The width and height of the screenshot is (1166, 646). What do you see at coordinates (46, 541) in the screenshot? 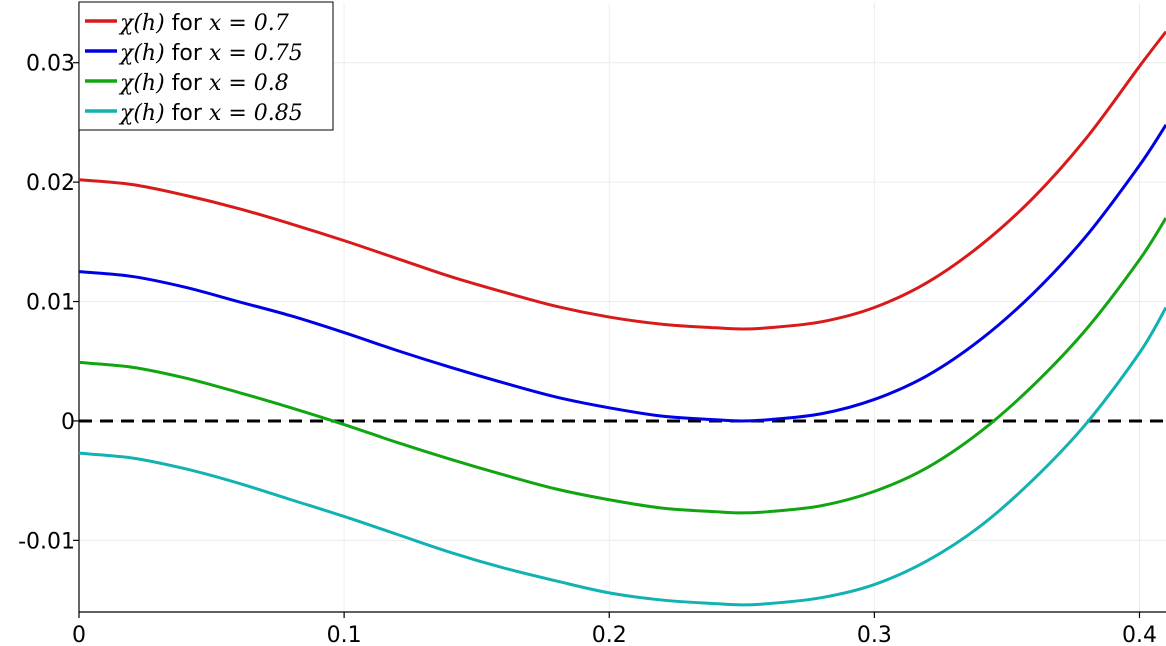
I see `y-tick-label-0: -0.01` at bounding box center [46, 541].